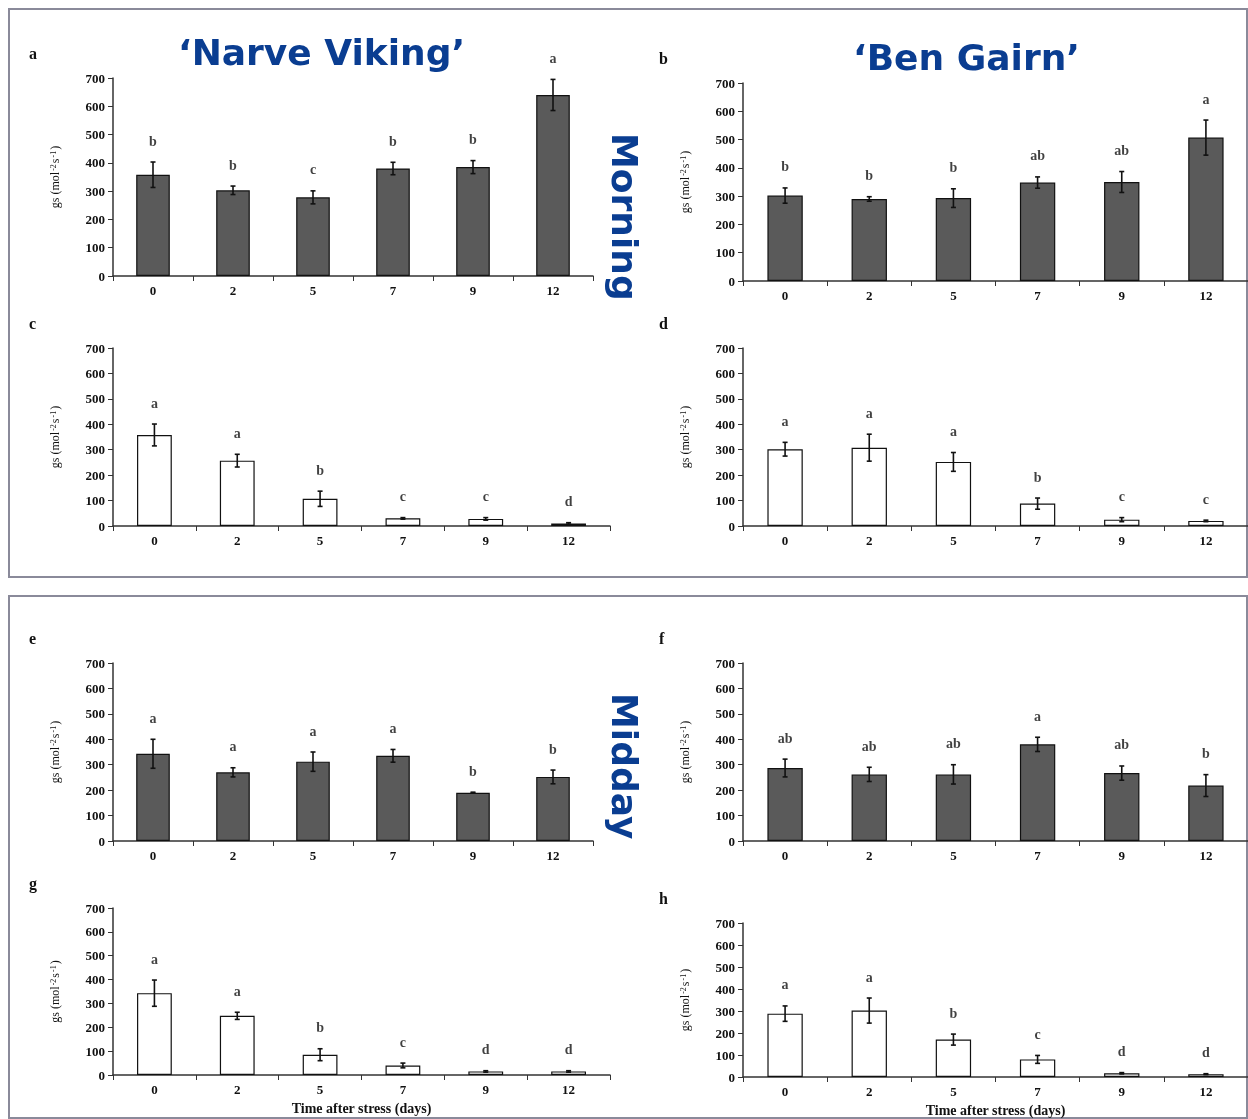 Image resolution: width=1248 pixels, height=1119 pixels. What do you see at coordinates (33, 323) in the screenshot?
I see `chart-title: c` at bounding box center [33, 323].